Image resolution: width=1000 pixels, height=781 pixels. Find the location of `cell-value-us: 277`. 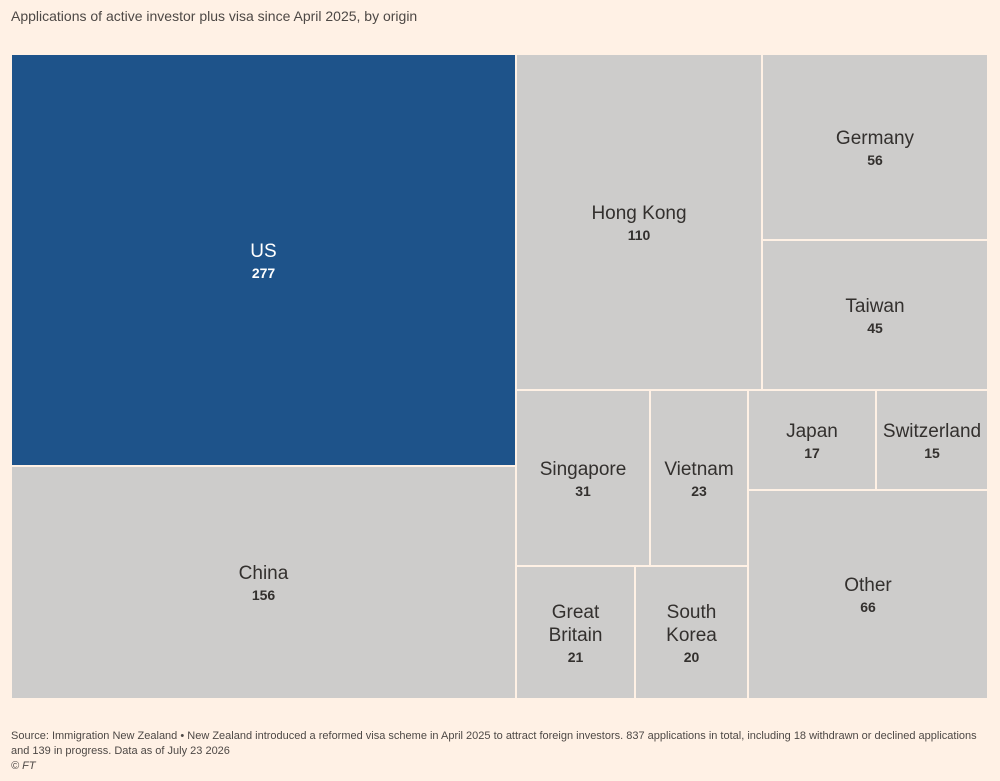

cell-value-us: 277 is located at coordinates (263, 272).